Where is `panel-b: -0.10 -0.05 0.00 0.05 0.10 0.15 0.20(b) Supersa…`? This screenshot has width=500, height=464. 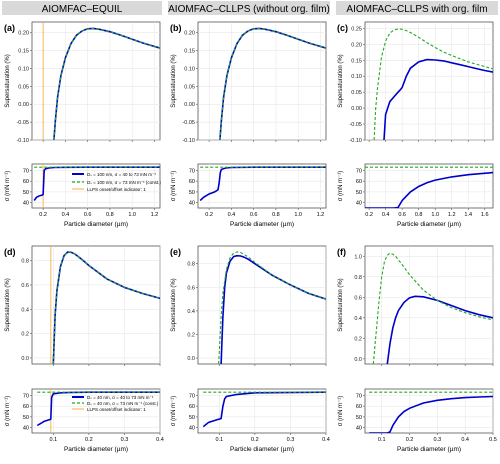
panel-b: -0.10 -0.05 0.00 0.05 0.10 0.15 0.20(b) Supersa… is located at coordinates (248, 124).